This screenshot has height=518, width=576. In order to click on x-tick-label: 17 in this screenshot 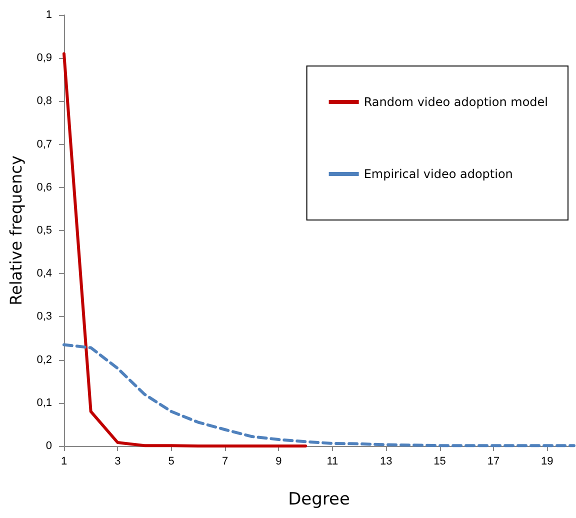, I will do `click(493, 462)`.